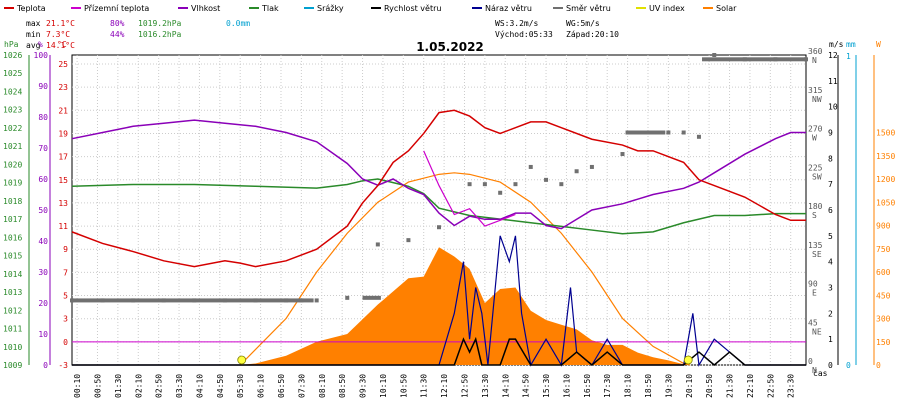 The height and width of the screenshot is (400, 900). Describe the element at coordinates (830, 236) in the screenshot. I see `wind-tick: 5` at that location.